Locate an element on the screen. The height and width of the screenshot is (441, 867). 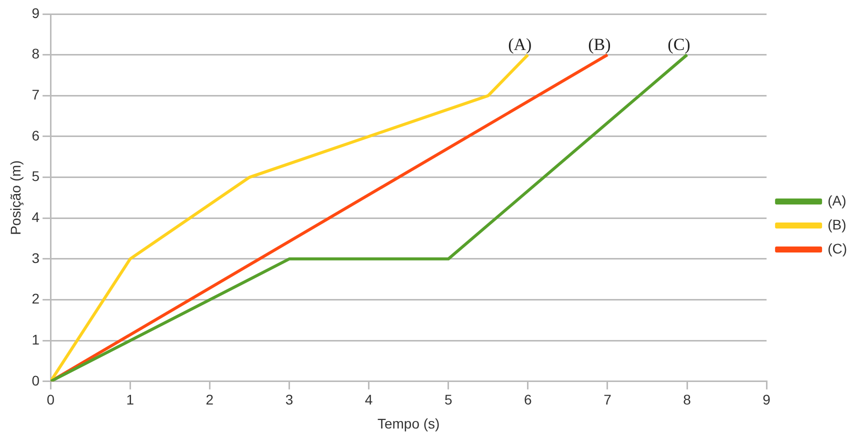
x-tick-label: 3 is located at coordinates (289, 400).